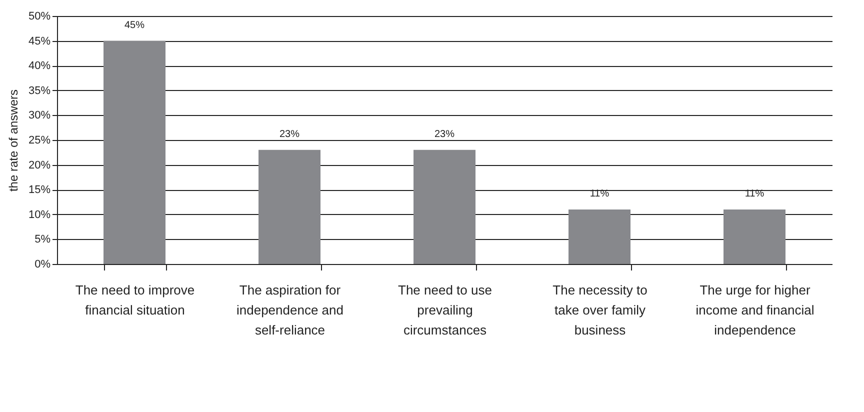 Image resolution: width=864 pixels, height=412 pixels. Describe the element at coordinates (134, 25) in the screenshot. I see `data-label: 45%` at that location.